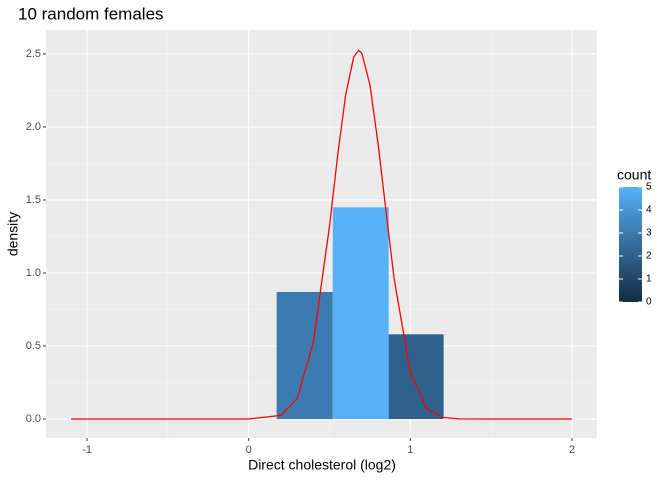 This screenshot has height=480, width=672. I want to click on legend-label: 4, so click(649, 210).